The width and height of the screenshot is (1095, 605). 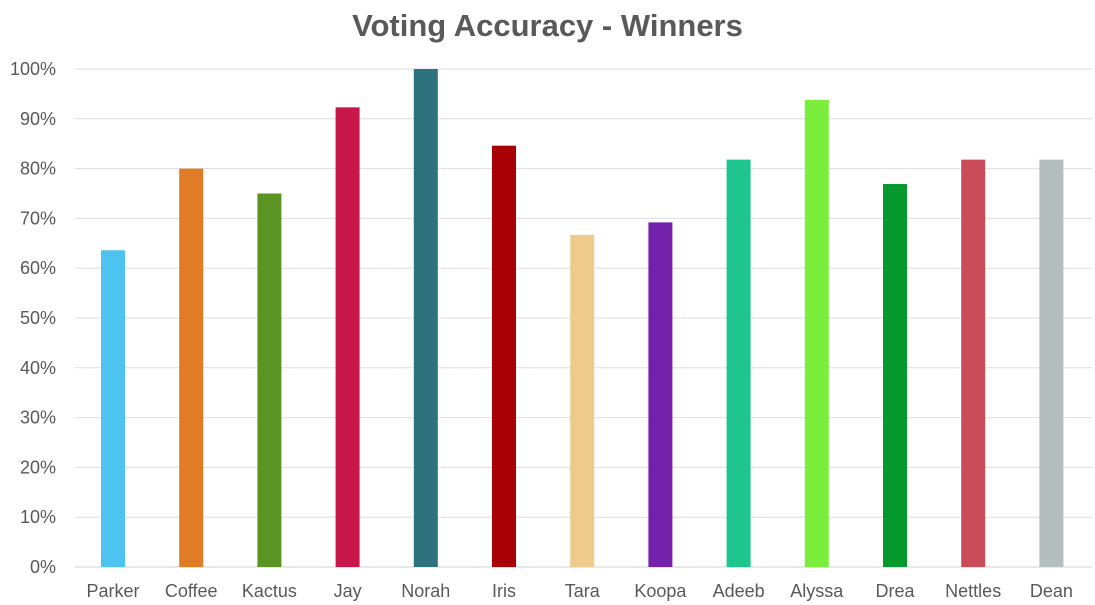 What do you see at coordinates (895, 591) in the screenshot?
I see `x-tick-label: Drea` at bounding box center [895, 591].